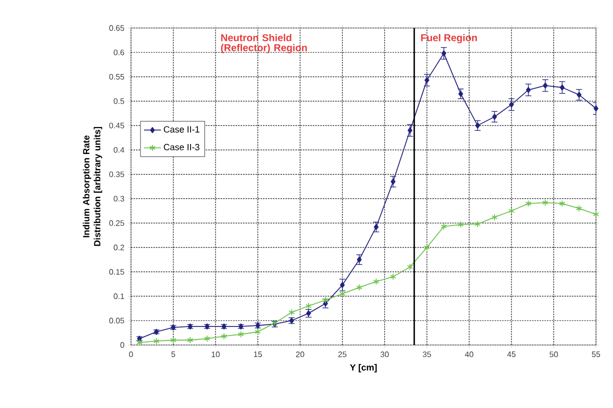 This screenshot has width=613, height=408. I want to click on legend-label: Case II-1, so click(182, 129).